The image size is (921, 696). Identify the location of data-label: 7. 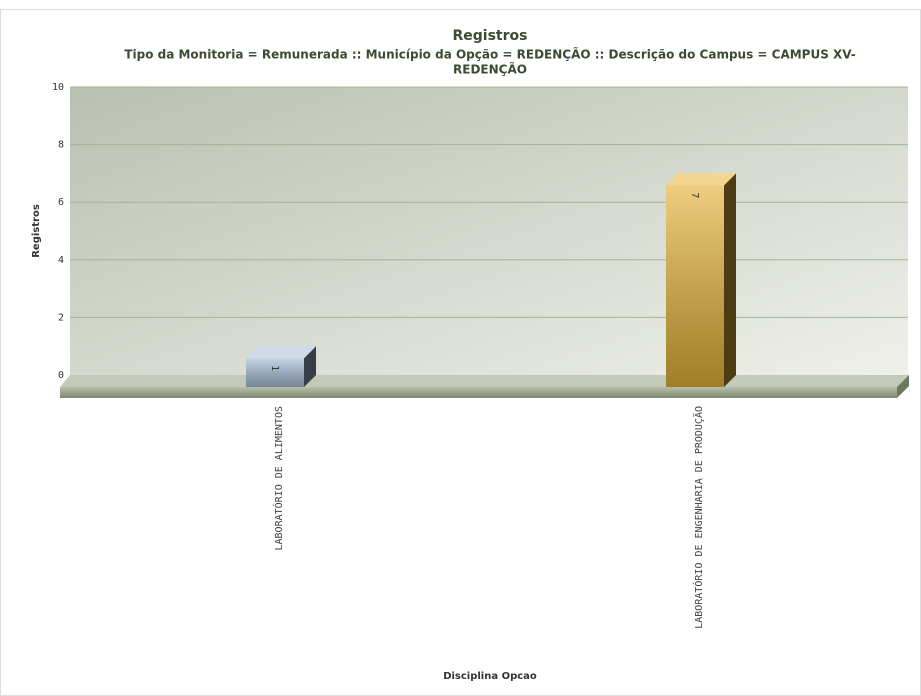
(694, 195).